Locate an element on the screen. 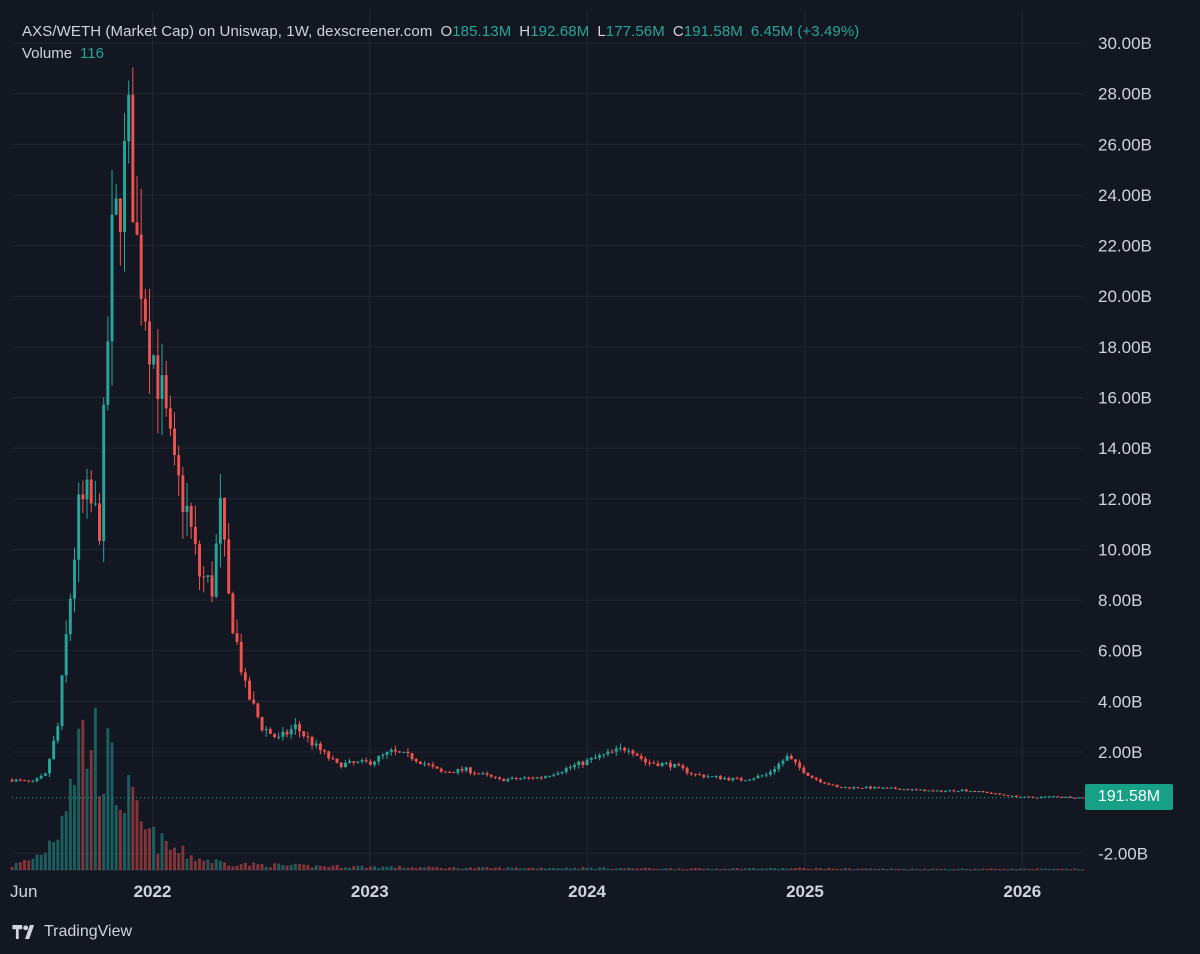 This screenshot has width=1200, height=954. time-axis: Jun 2022 2023 2024 2025 2026 is located at coordinates (525, 891).